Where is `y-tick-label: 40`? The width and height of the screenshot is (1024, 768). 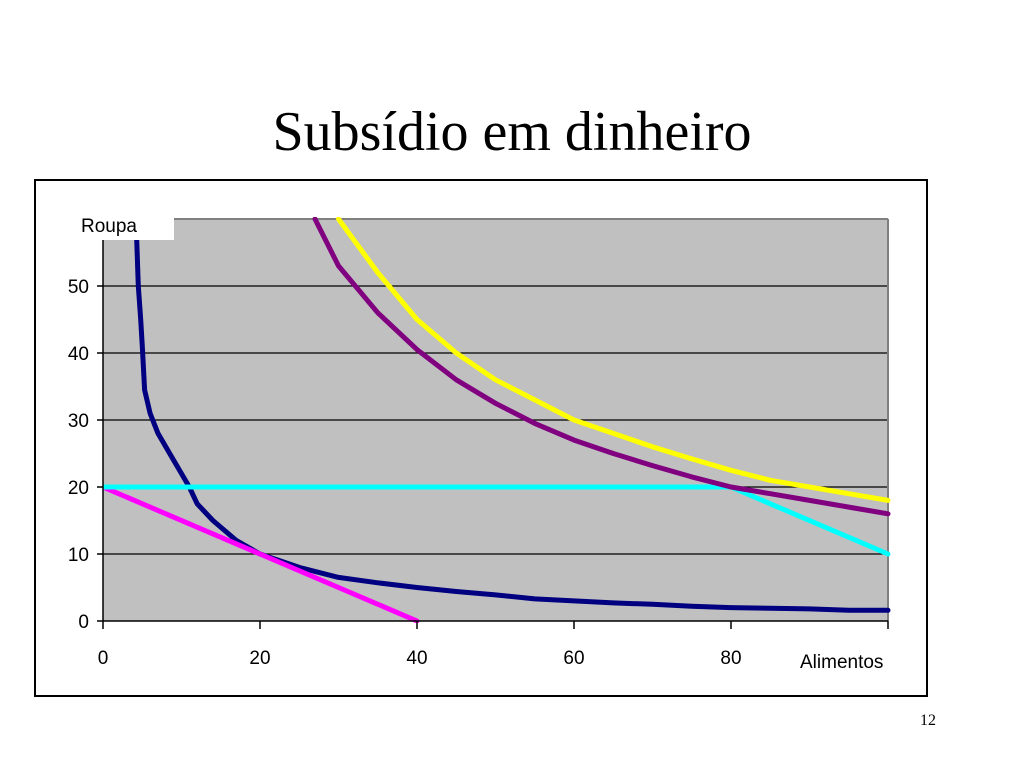 y-tick-label: 40 is located at coordinates (78, 354).